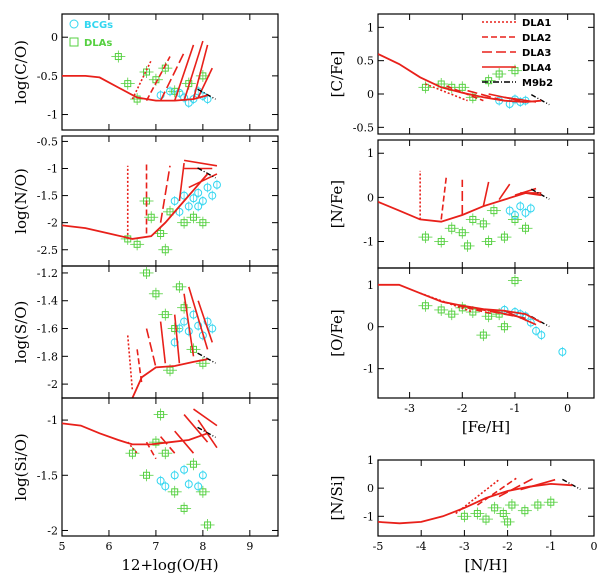  I want to click on right-ofe-ytick-label: 1, so click(370, 285).